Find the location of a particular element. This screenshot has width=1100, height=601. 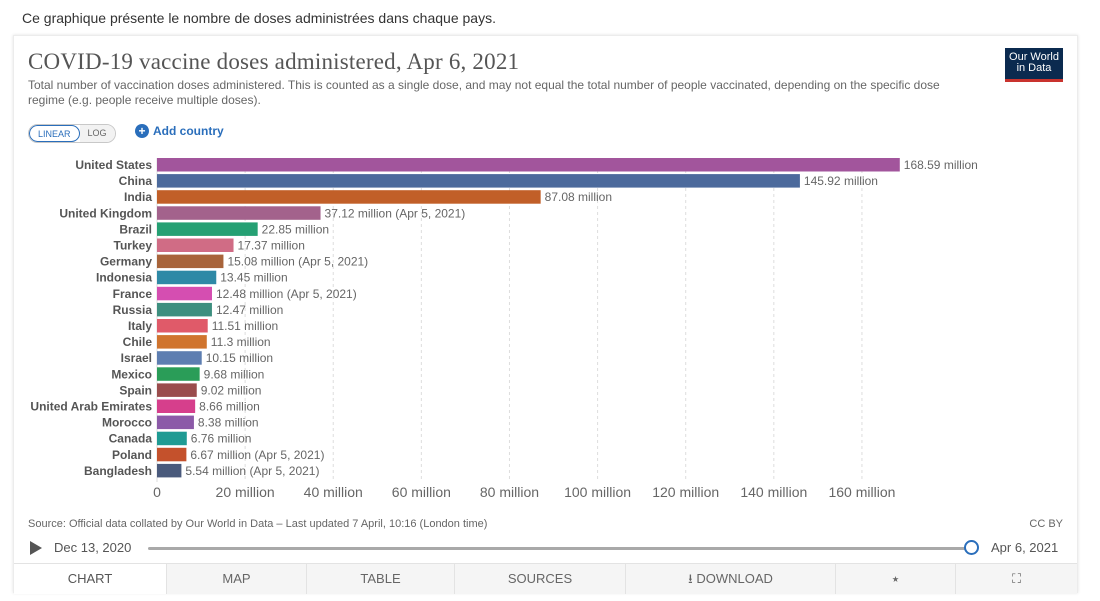

x-tick-label: 140 million is located at coordinates (773, 492).